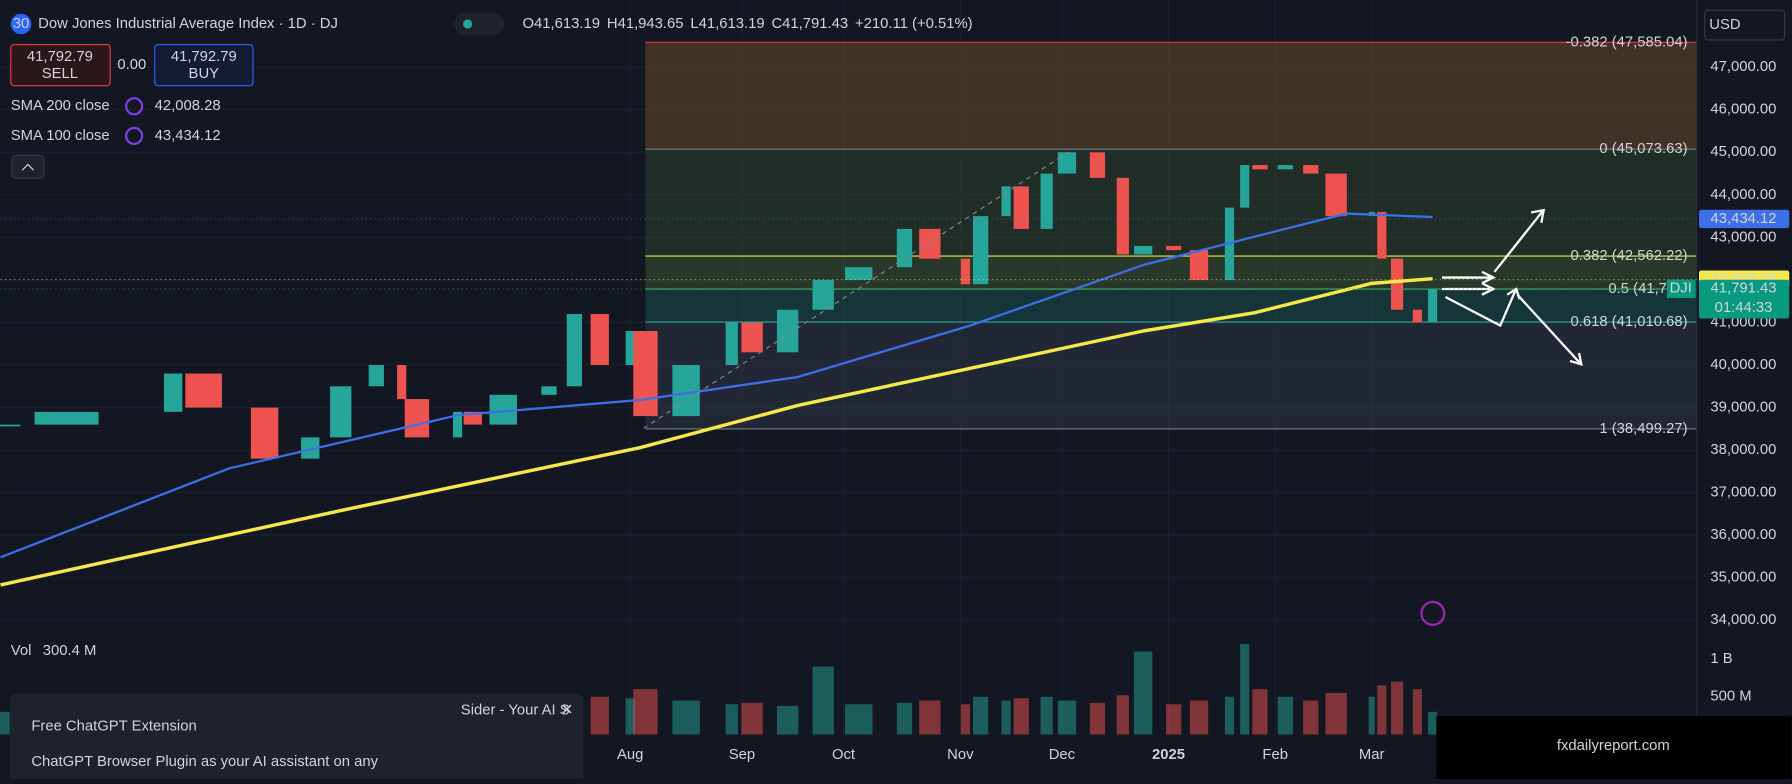 Image resolution: width=1792 pixels, height=784 pixels. Describe the element at coordinates (1512, 287) in the screenshot. I see `annotation-arrows` at that location.